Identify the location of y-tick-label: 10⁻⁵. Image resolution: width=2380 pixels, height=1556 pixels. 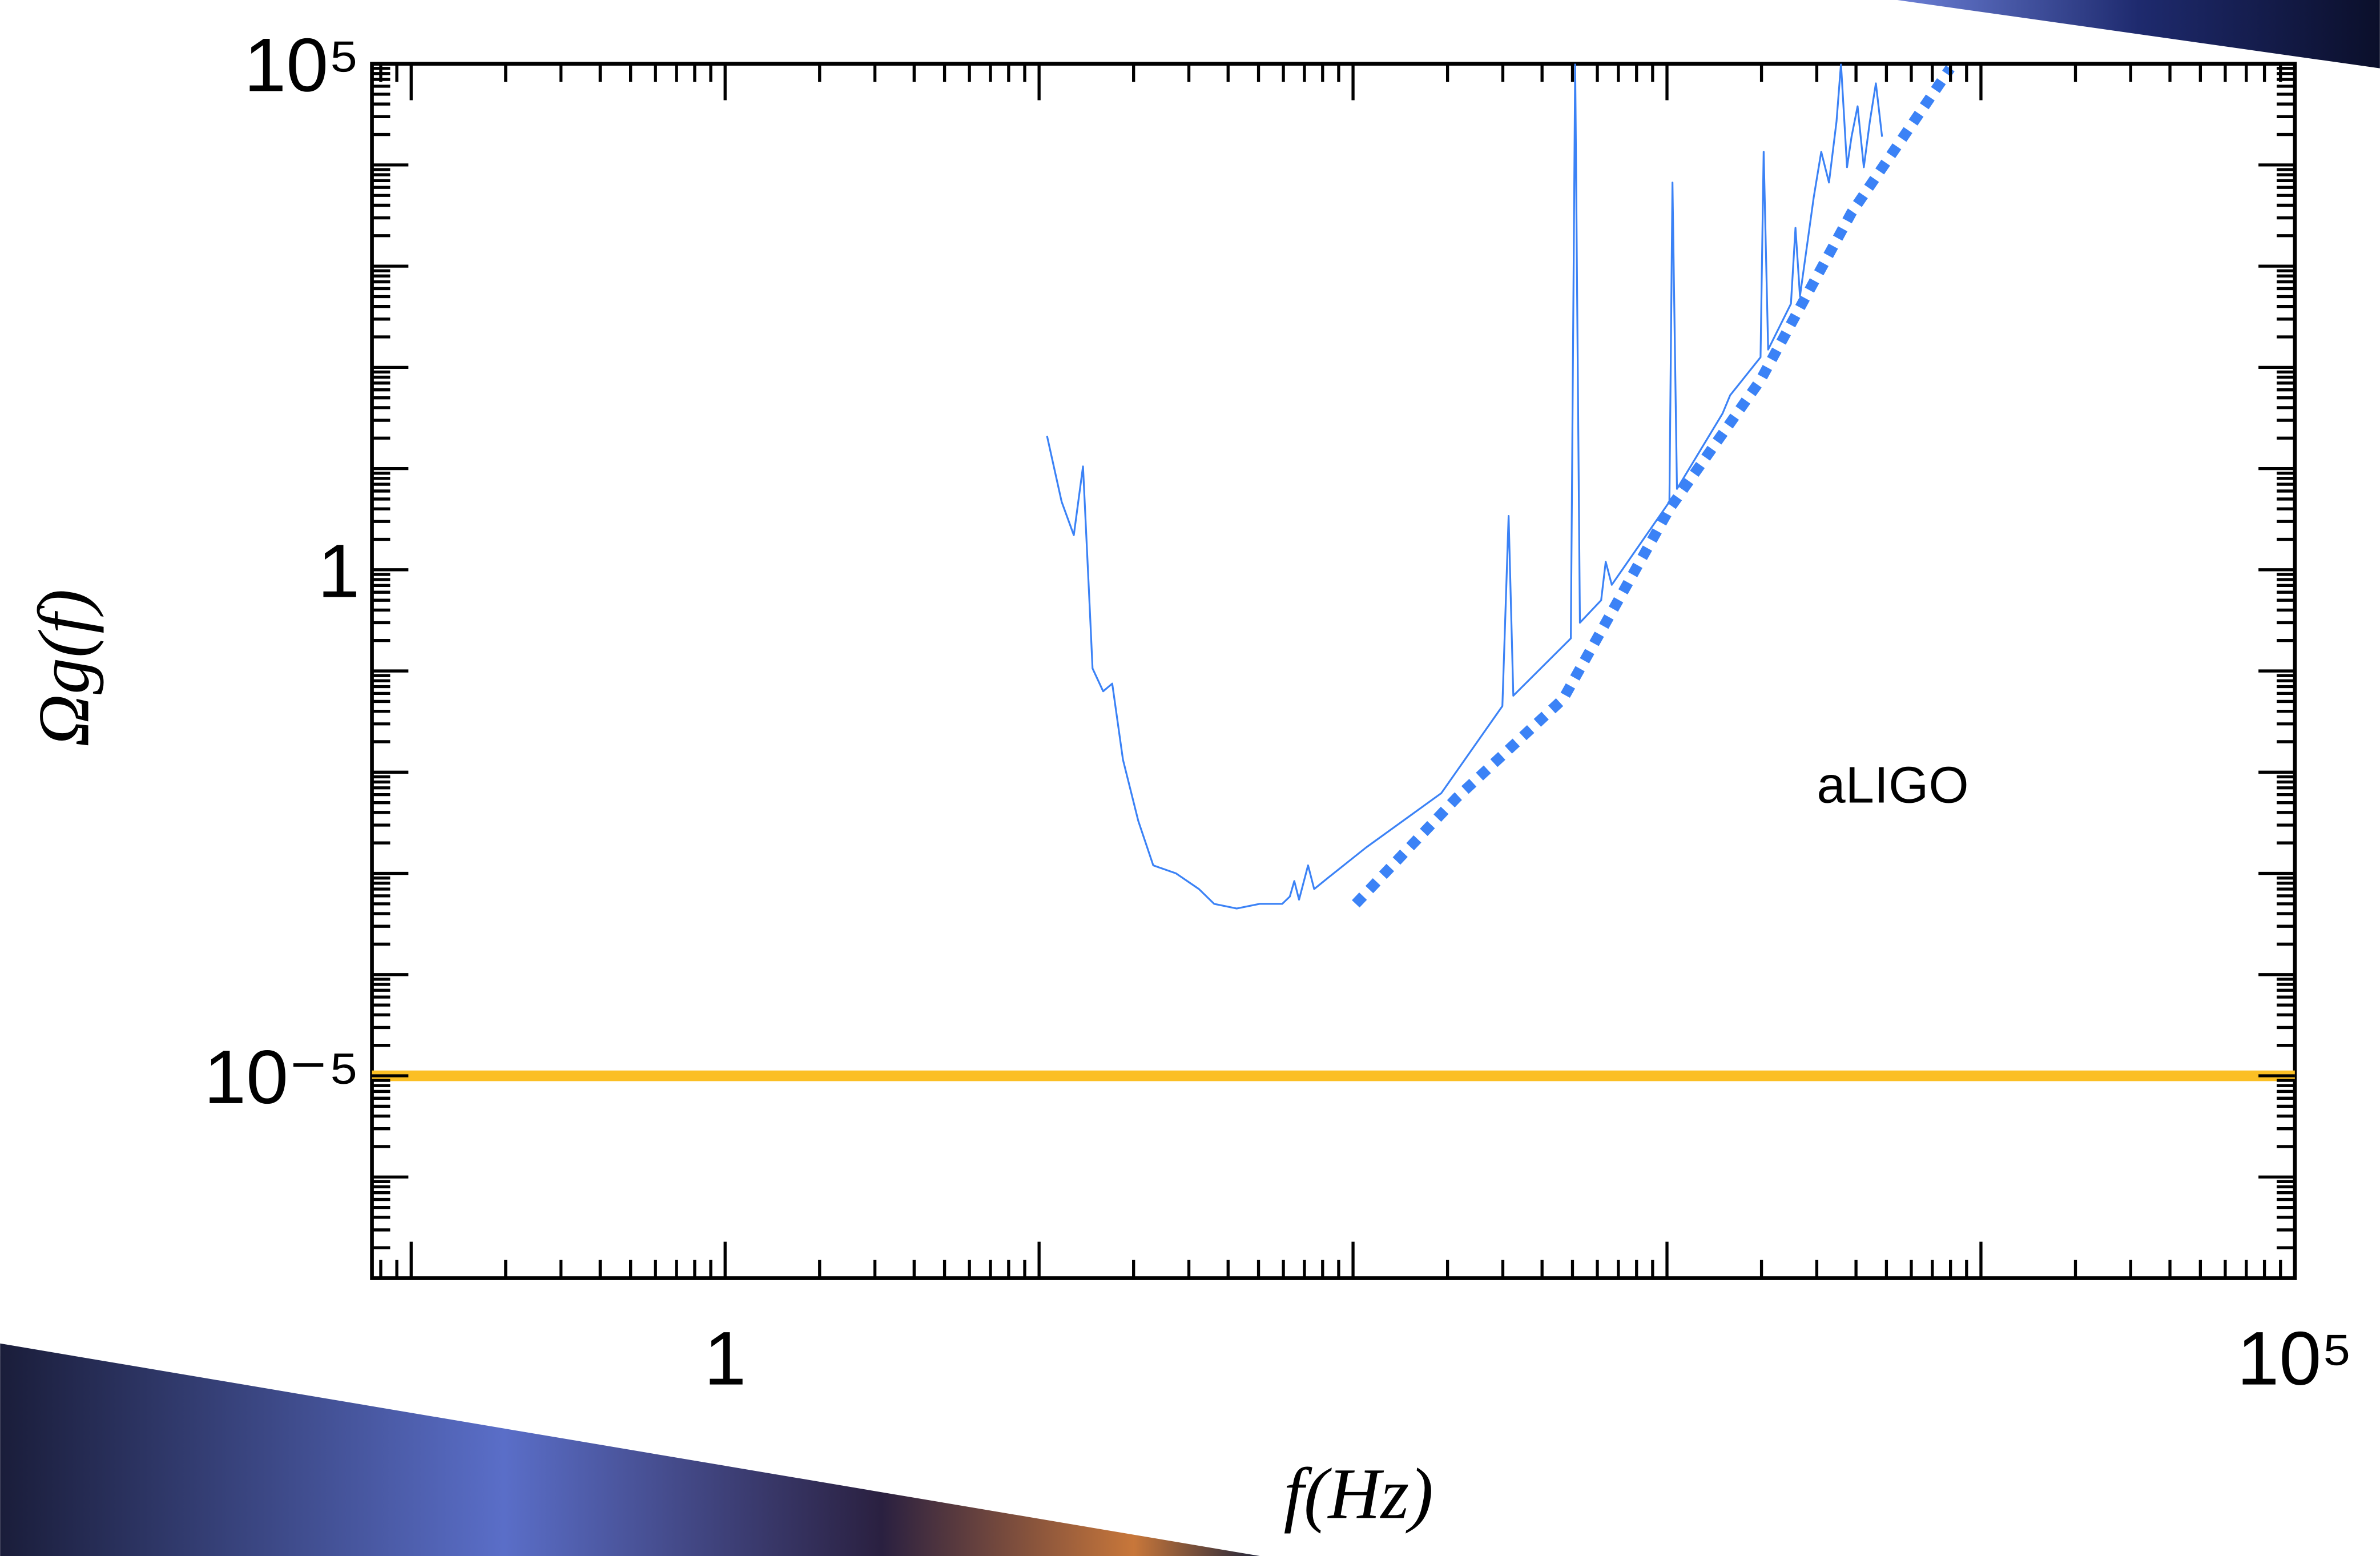
(282, 1077).